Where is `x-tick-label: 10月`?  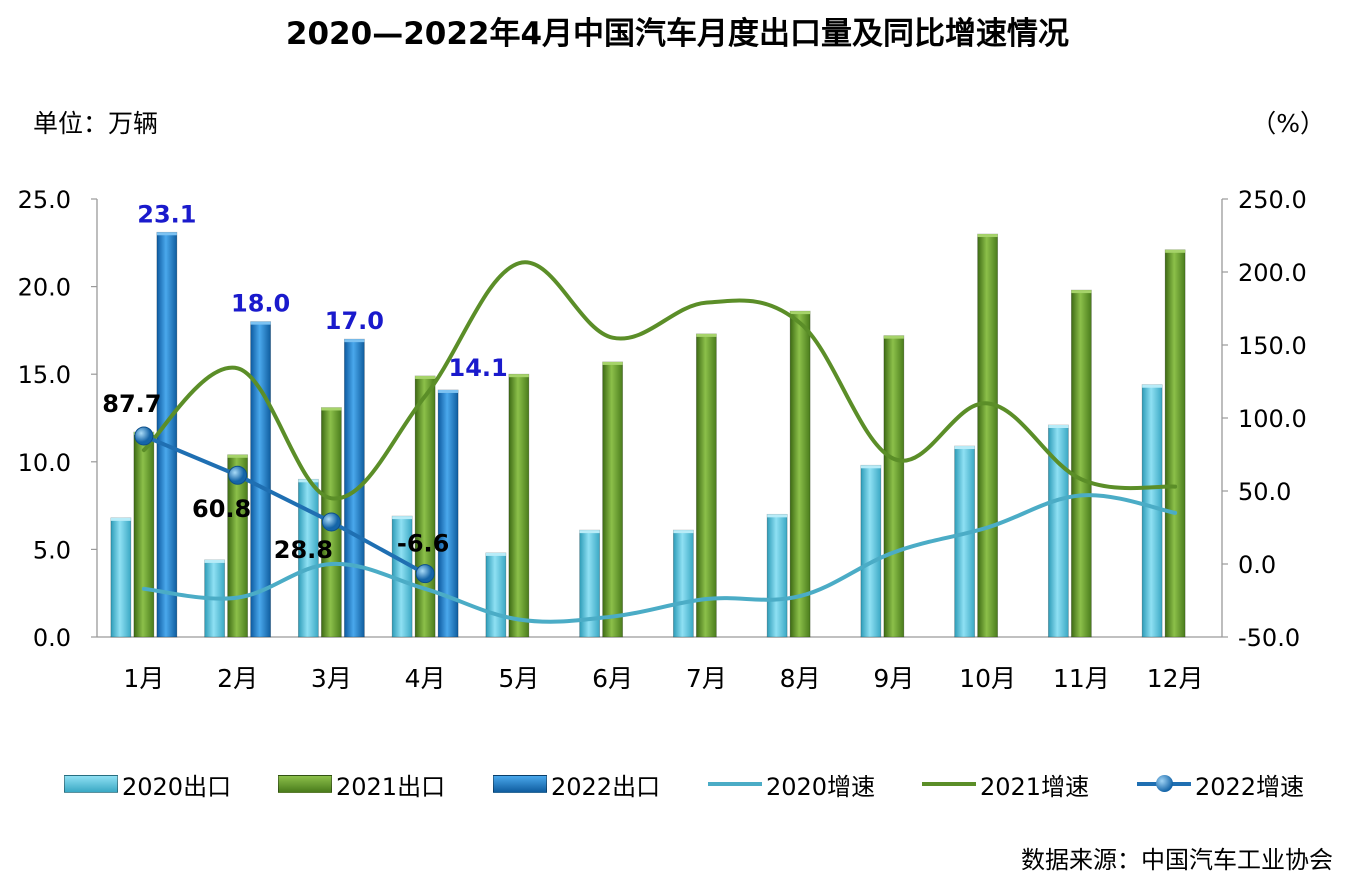
x-tick-label: 10月 is located at coordinates (987, 678).